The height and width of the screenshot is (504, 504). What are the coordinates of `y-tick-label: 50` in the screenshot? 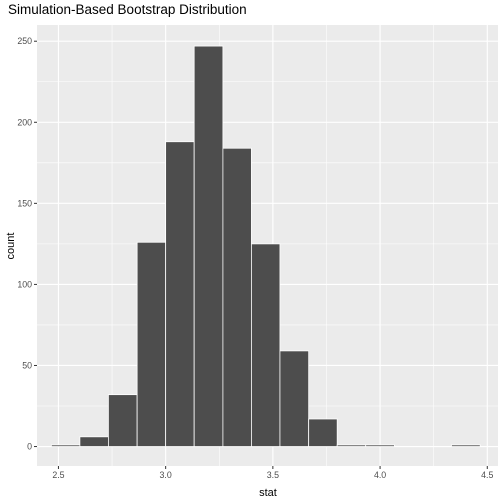 It's located at (27, 365).